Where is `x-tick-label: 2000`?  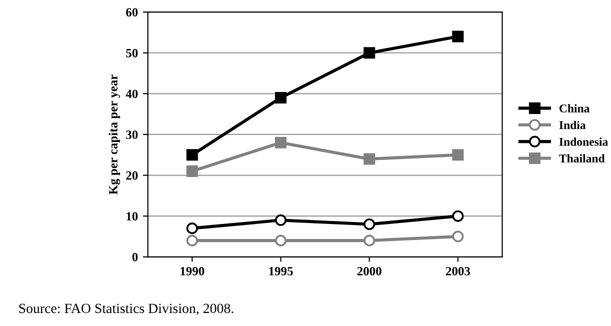 x-tick-label: 2000 is located at coordinates (369, 271).